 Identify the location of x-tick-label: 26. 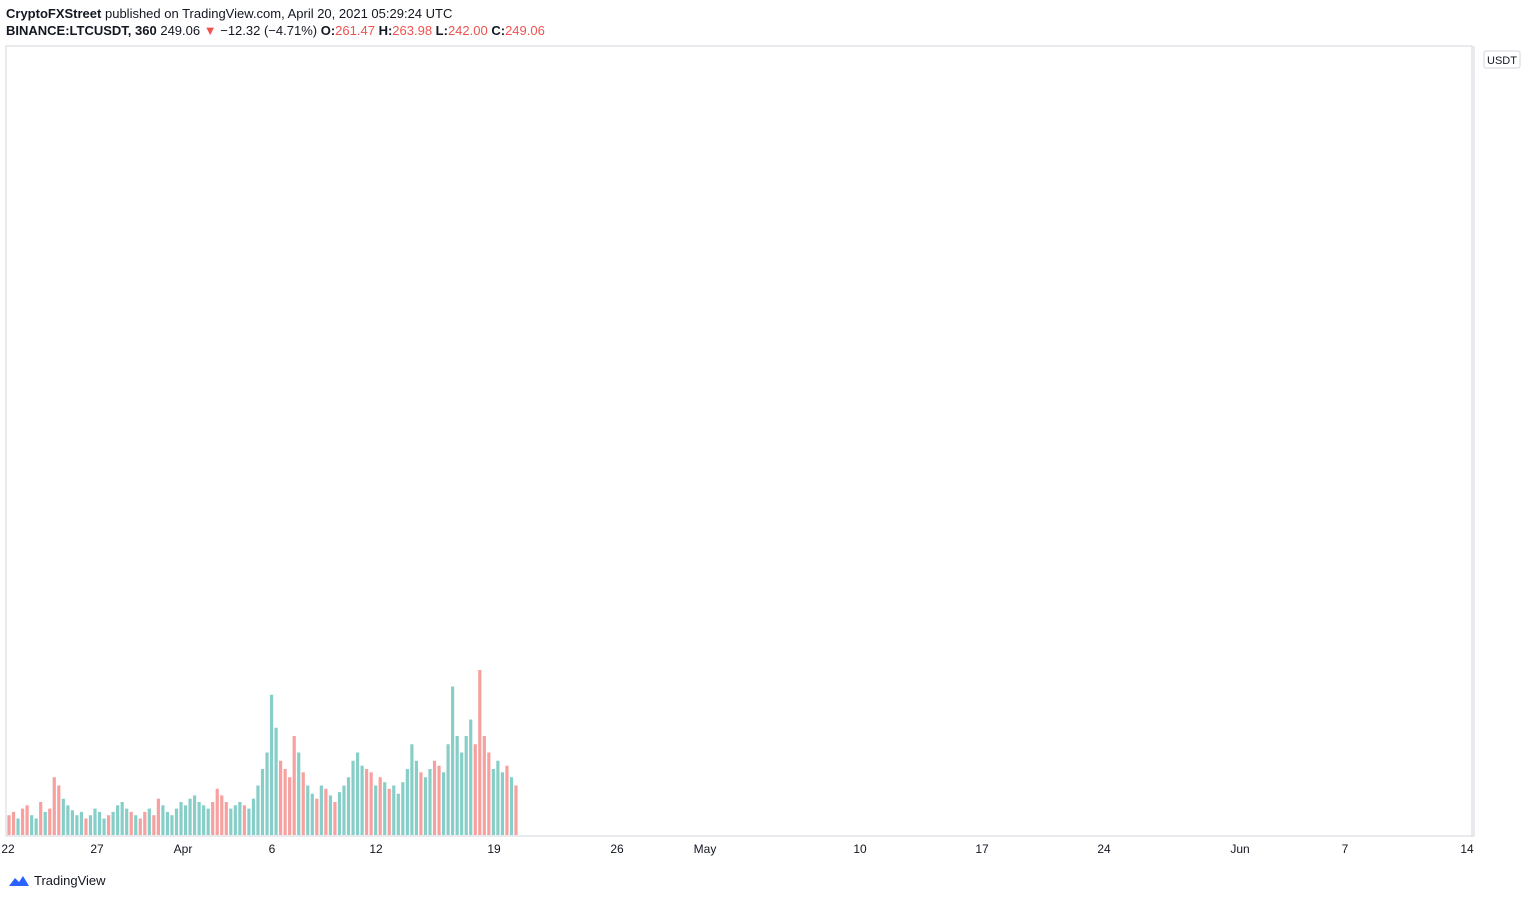
(617, 849).